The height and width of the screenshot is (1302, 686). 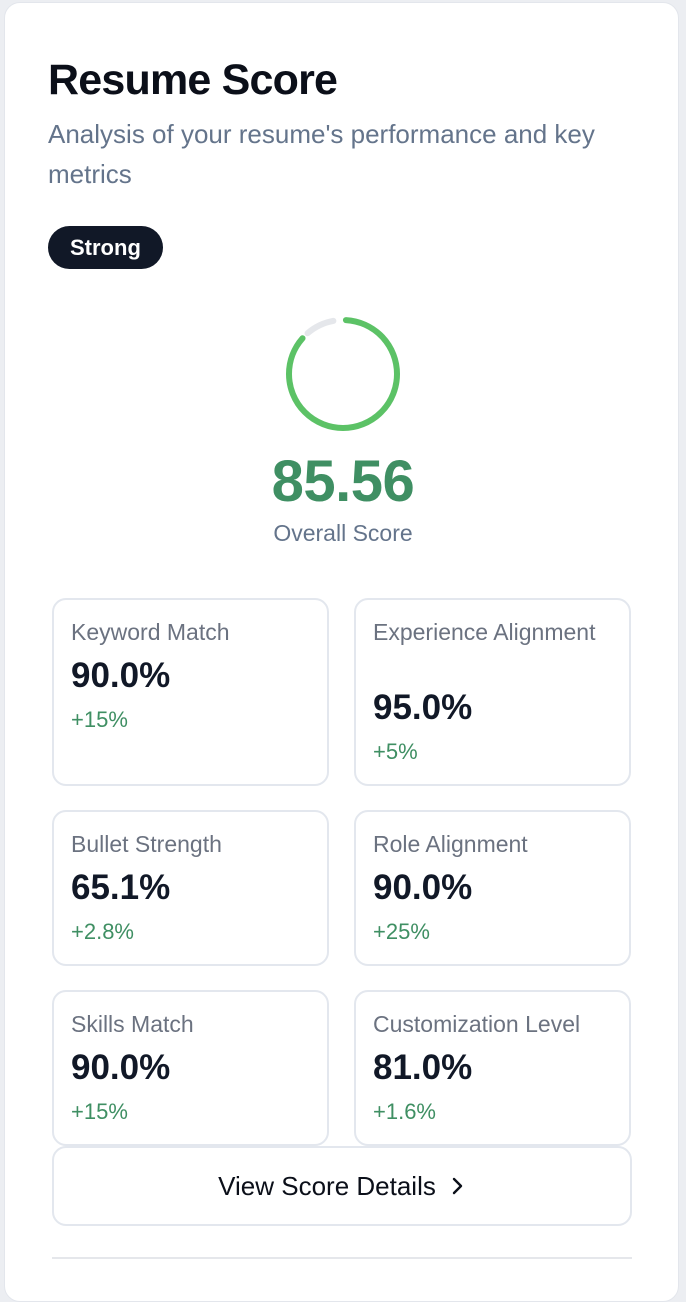 I want to click on overall-score-ring, so click(x=343, y=374).